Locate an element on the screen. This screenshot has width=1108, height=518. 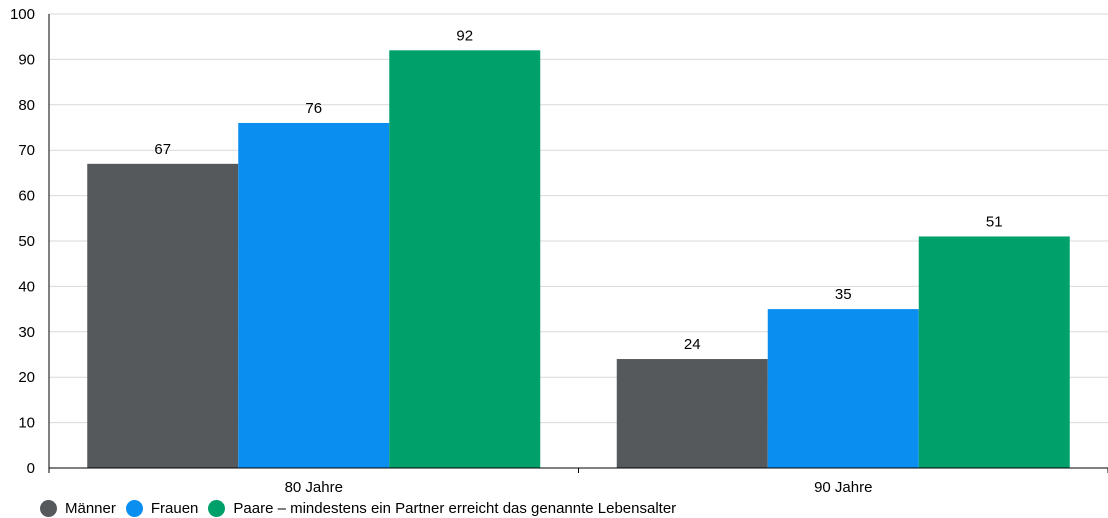
y-tick-label: 20 is located at coordinates (26, 377).